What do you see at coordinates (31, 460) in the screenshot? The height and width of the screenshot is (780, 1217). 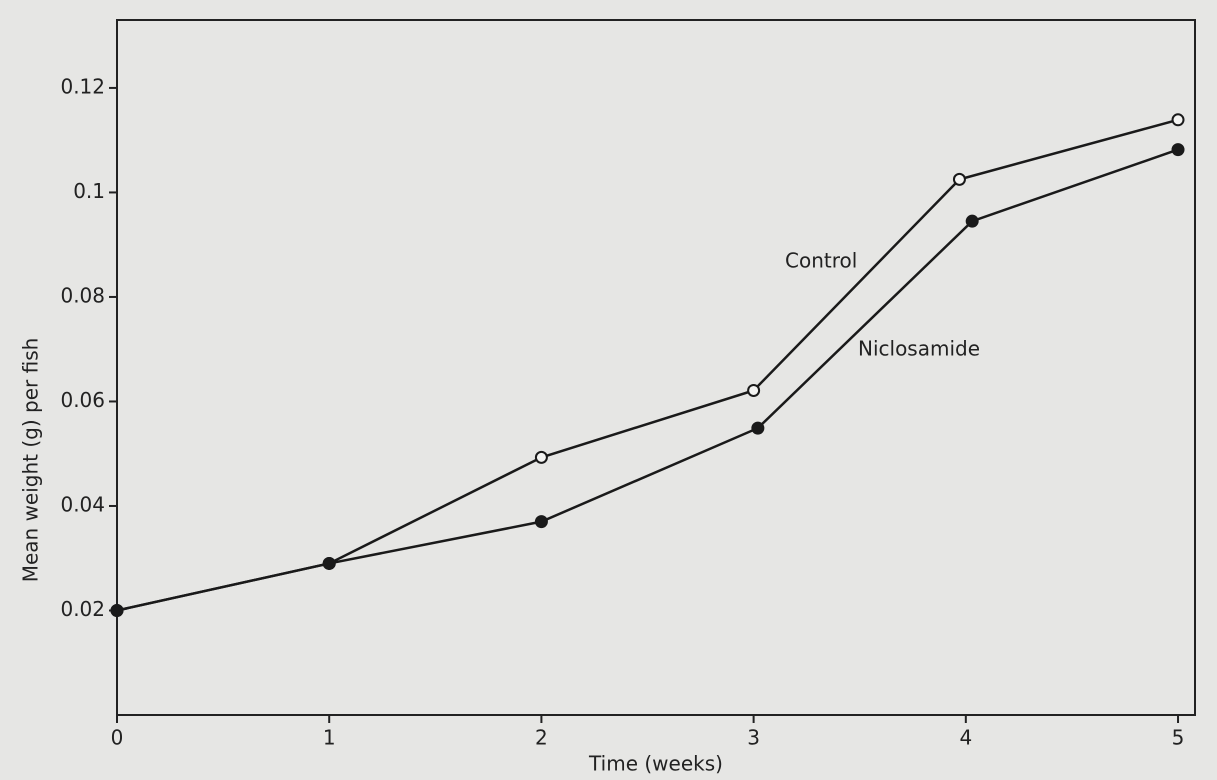 I see `y-axis-label: Mean weight (g) per fish` at bounding box center [31, 460].